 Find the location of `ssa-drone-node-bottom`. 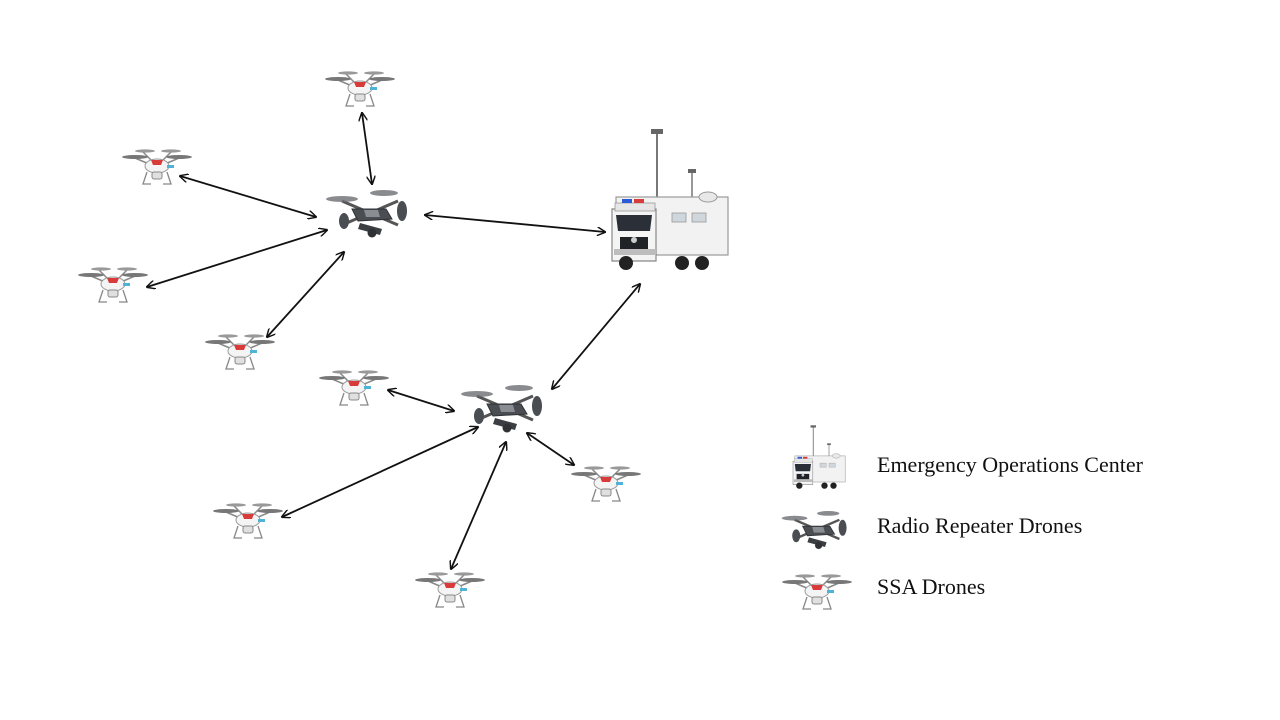

ssa-drone-node-bottom is located at coordinates (450, 589).